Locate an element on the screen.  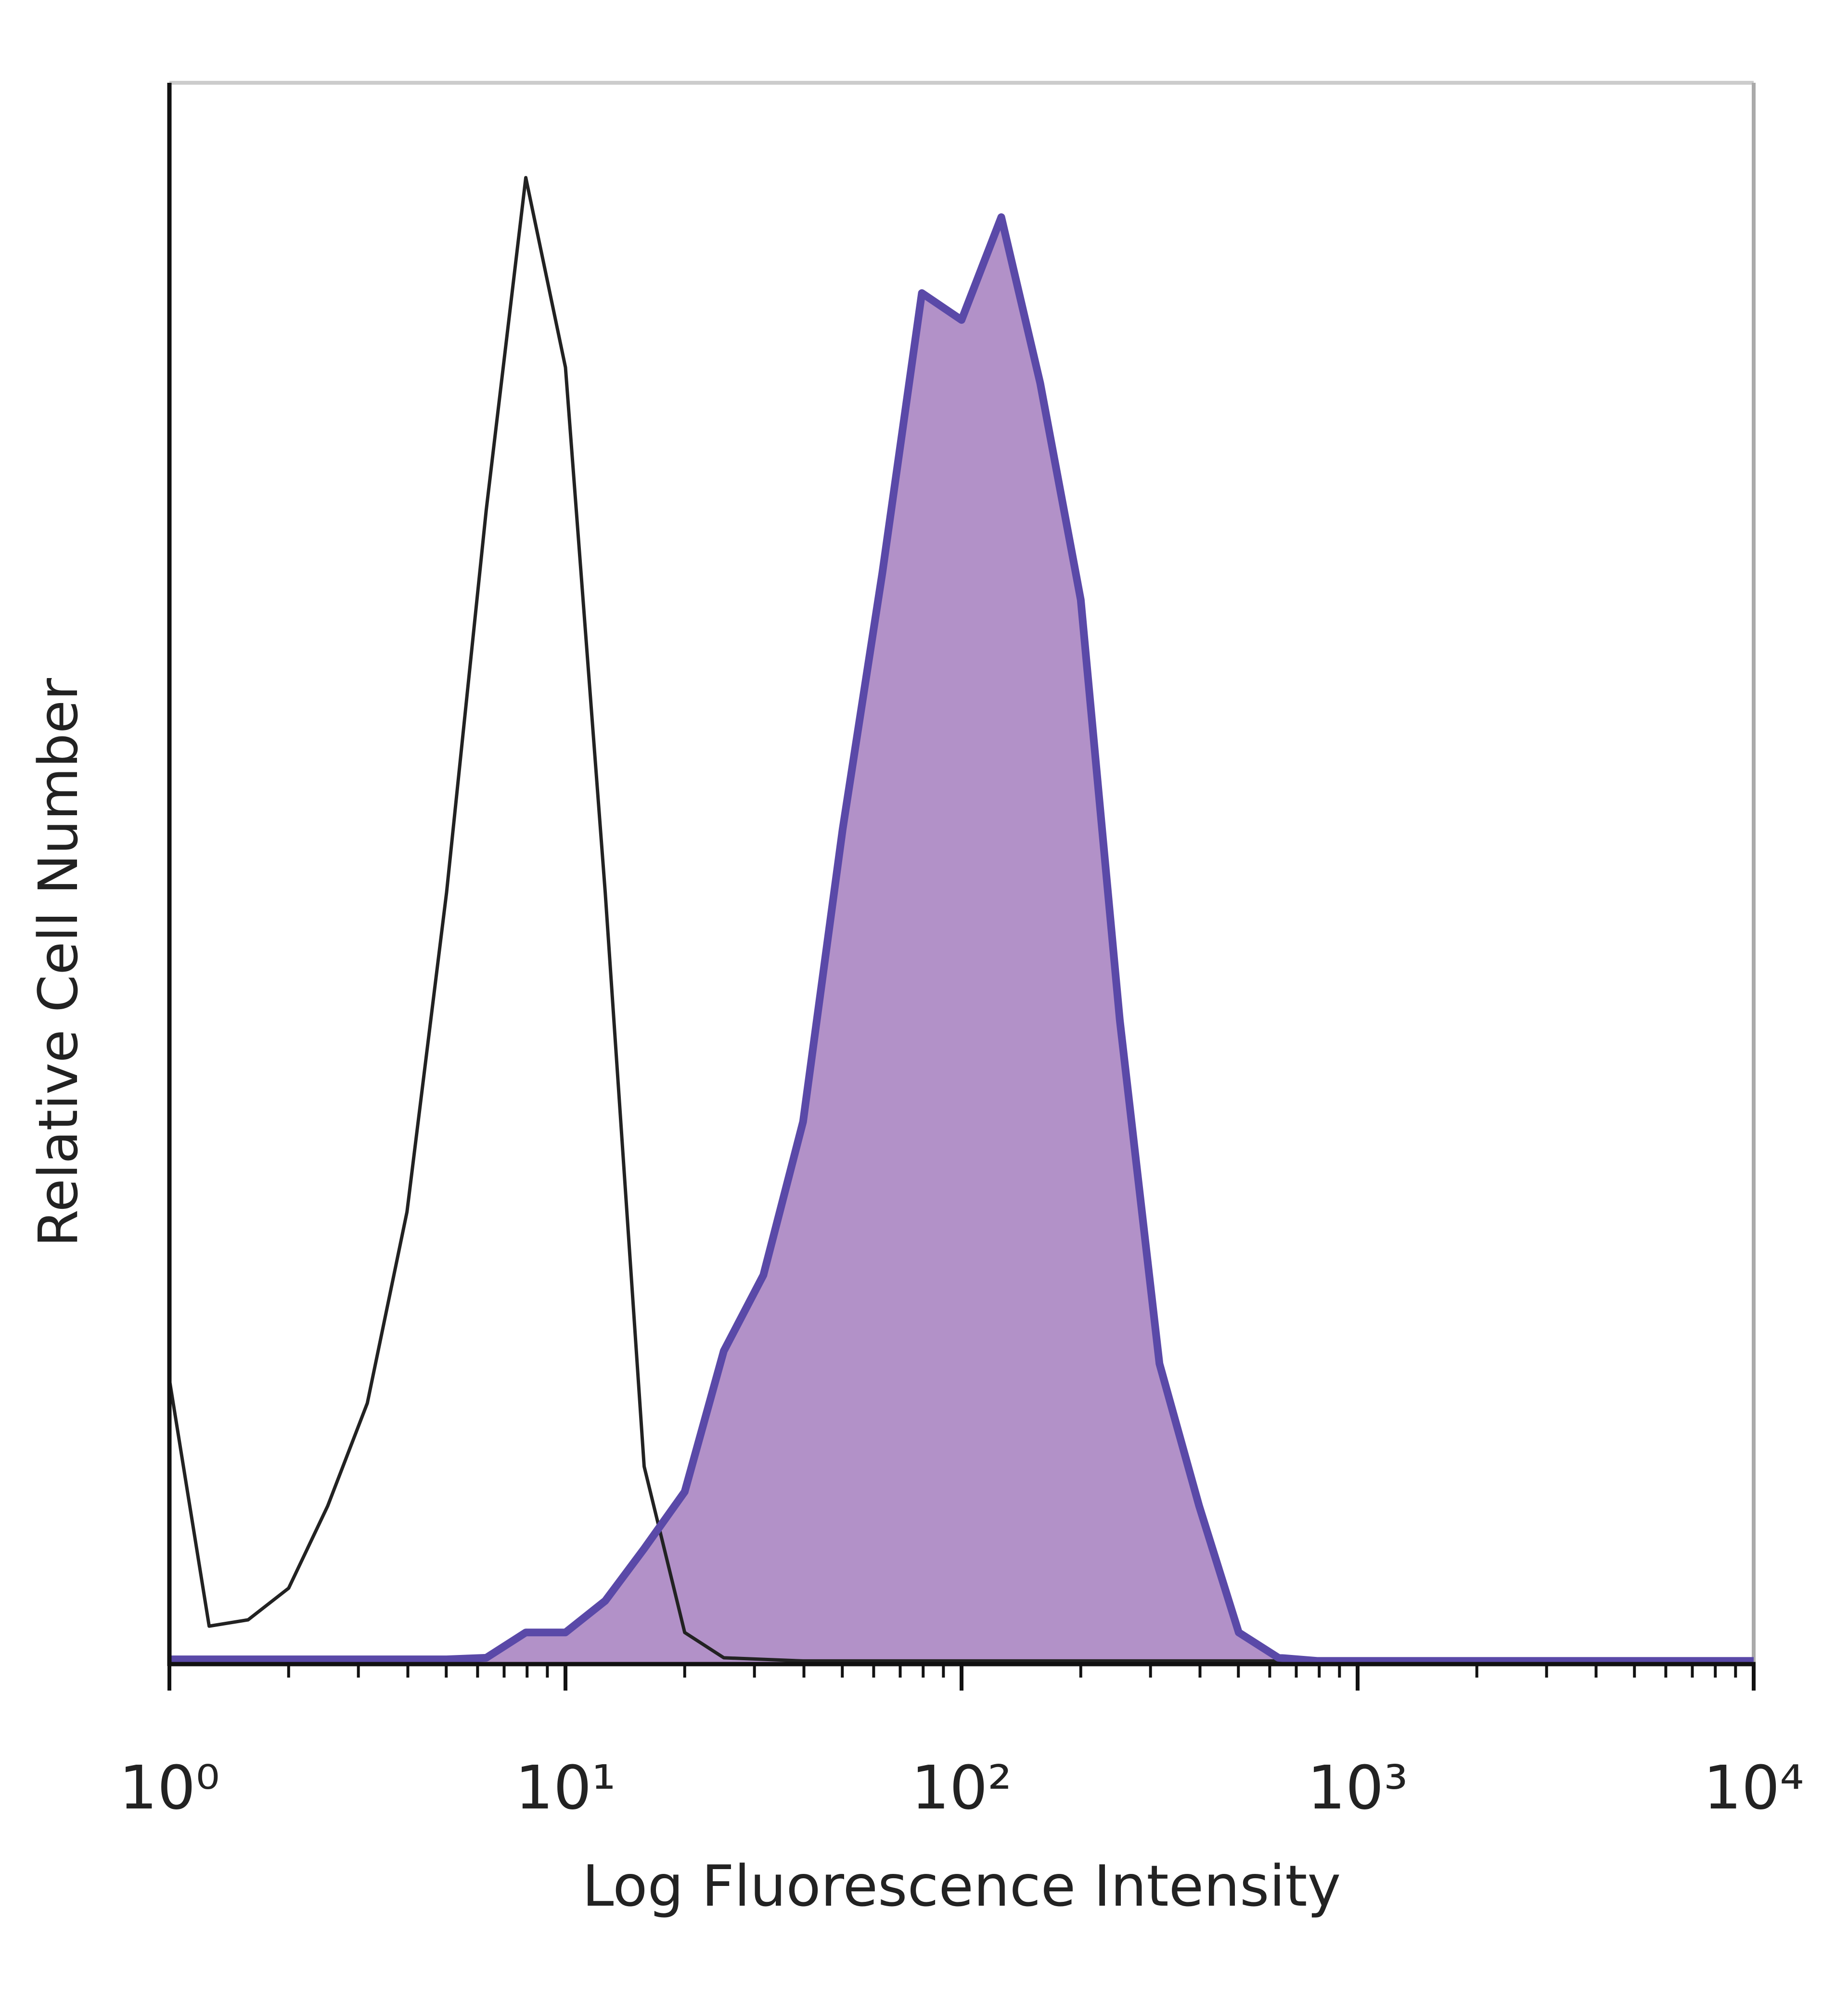
x-tick-label: 10⁴ is located at coordinates (1753, 1788).